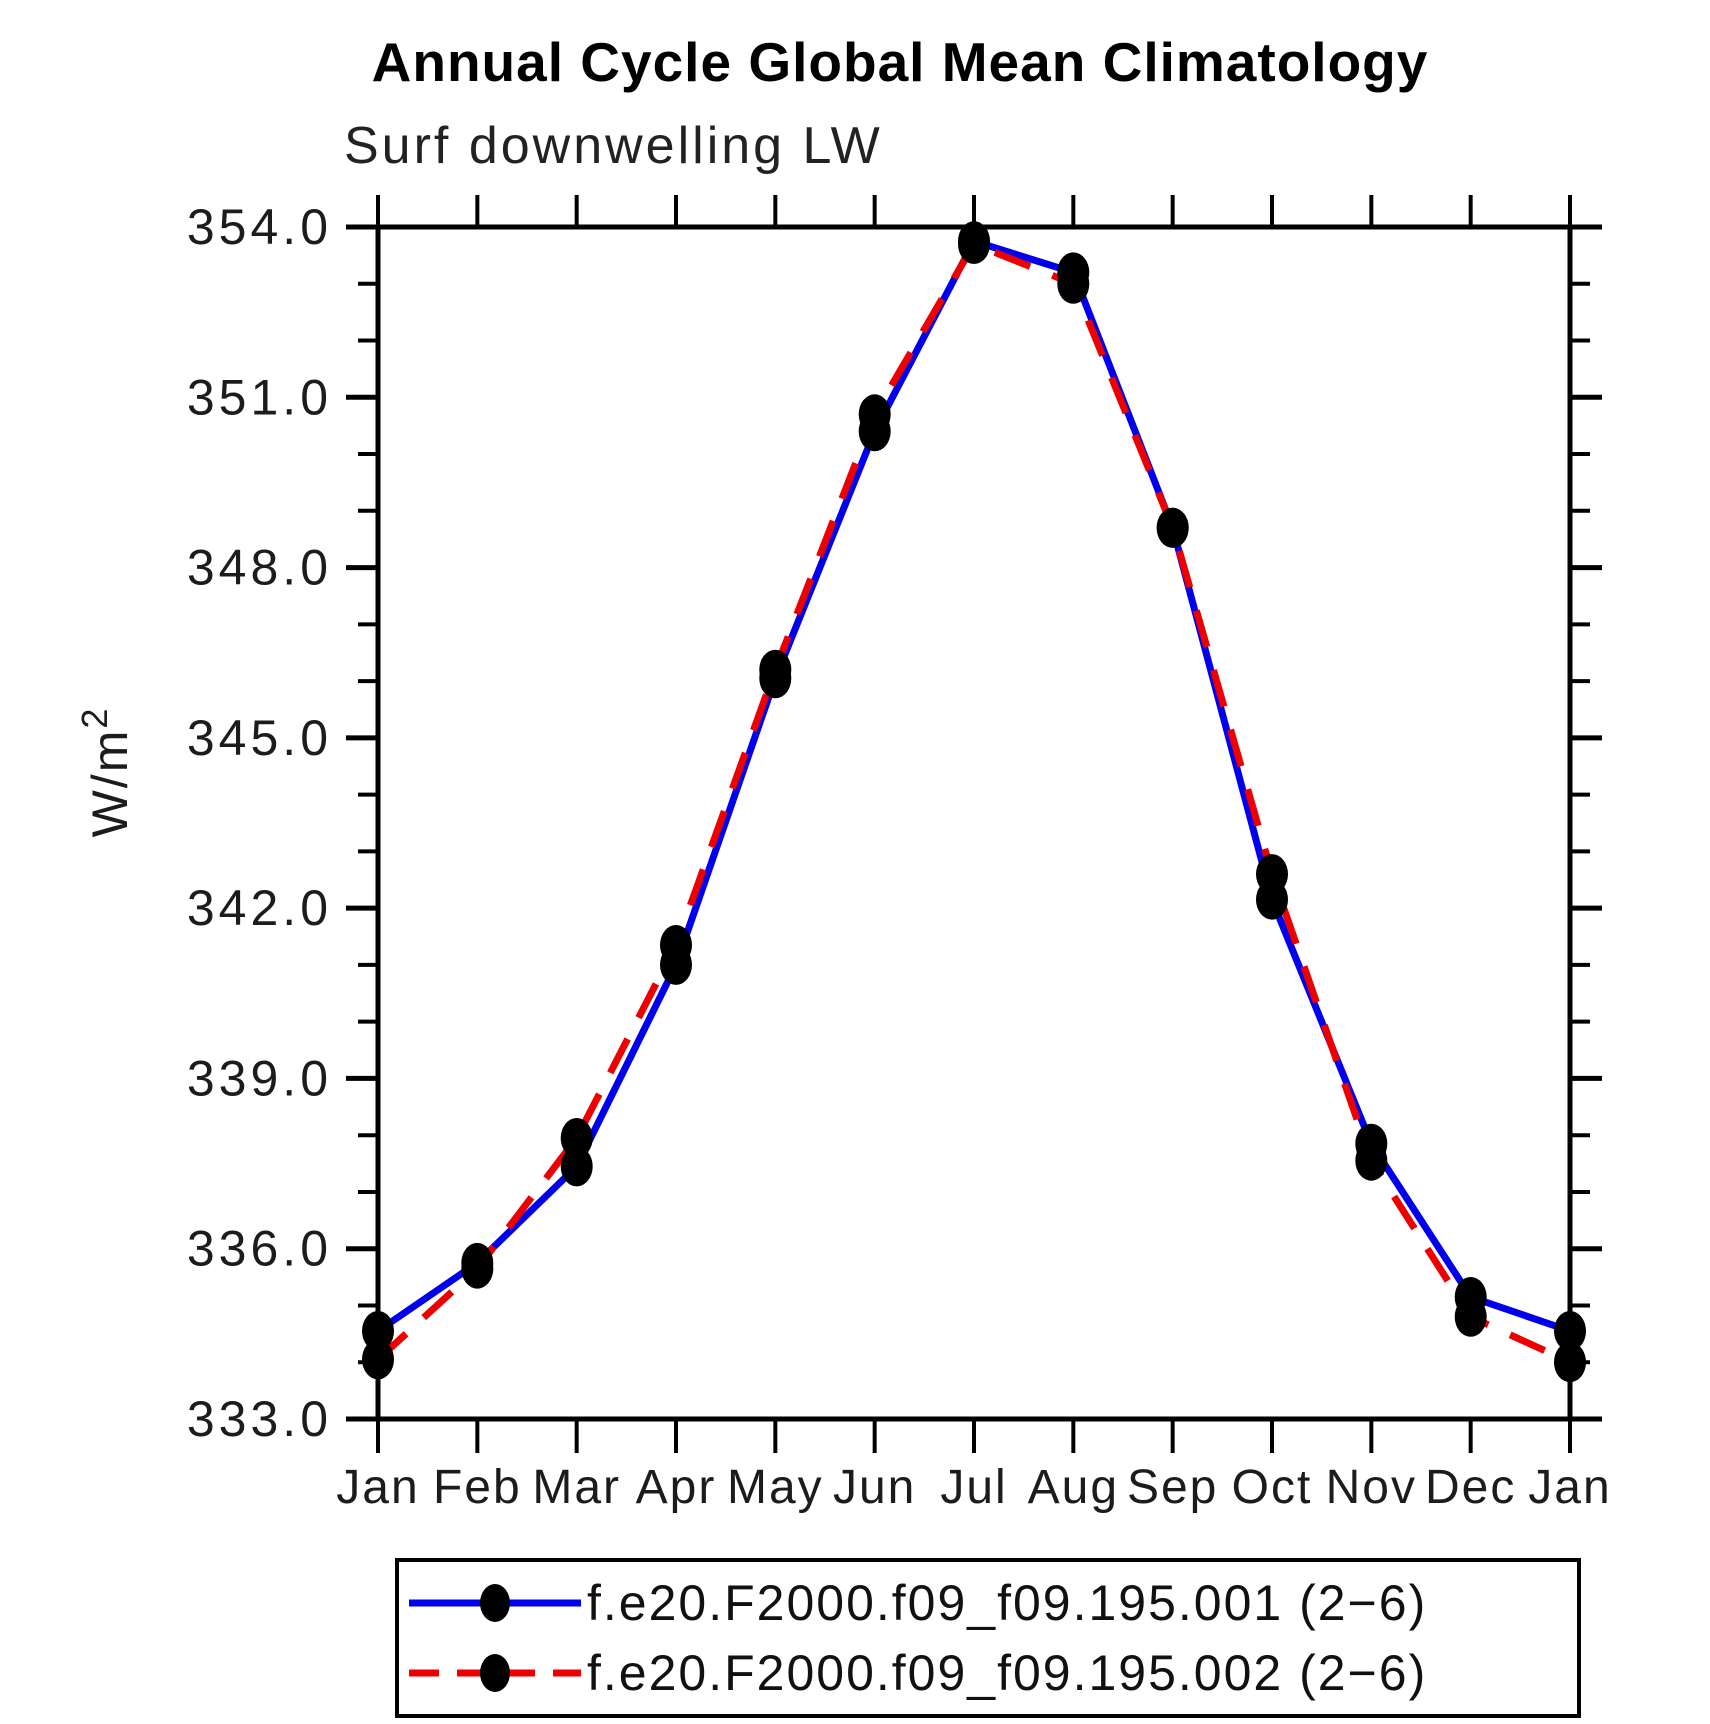 This screenshot has width=1710, height=1724. Describe the element at coordinates (1007, 1603) in the screenshot. I see `legend-label-series-1: f.e20.F2000.f09_f09.195.001 (2−6)` at that location.